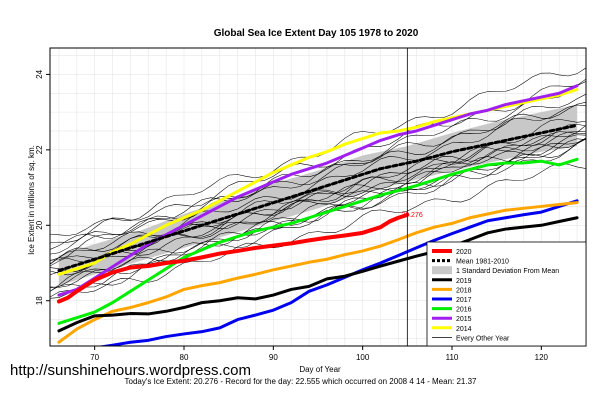 The image size is (601, 400). I want to click on legend-label: 2014, so click(464, 329).